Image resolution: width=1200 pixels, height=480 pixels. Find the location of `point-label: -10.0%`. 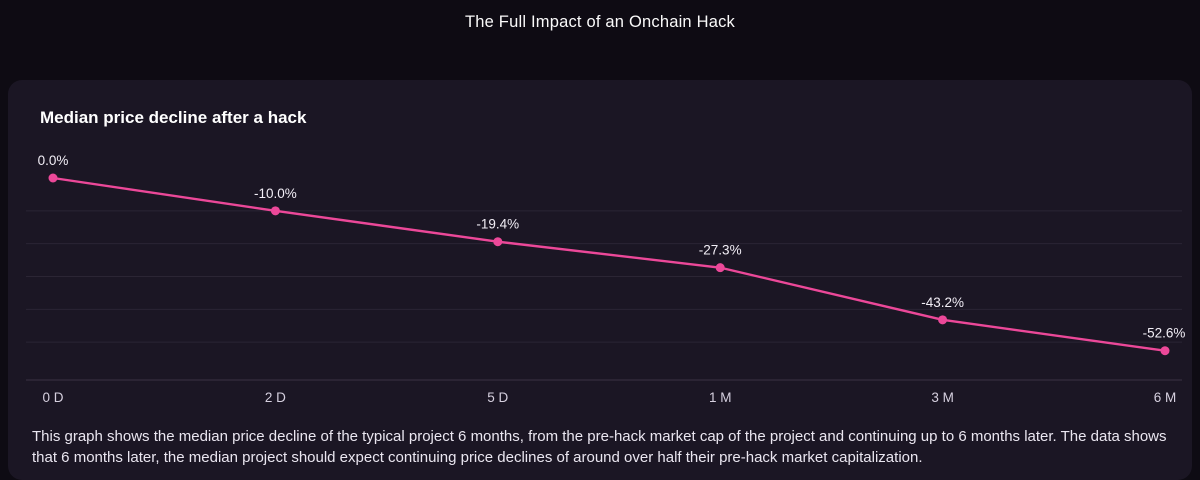

point-label: -10.0% is located at coordinates (275, 193).